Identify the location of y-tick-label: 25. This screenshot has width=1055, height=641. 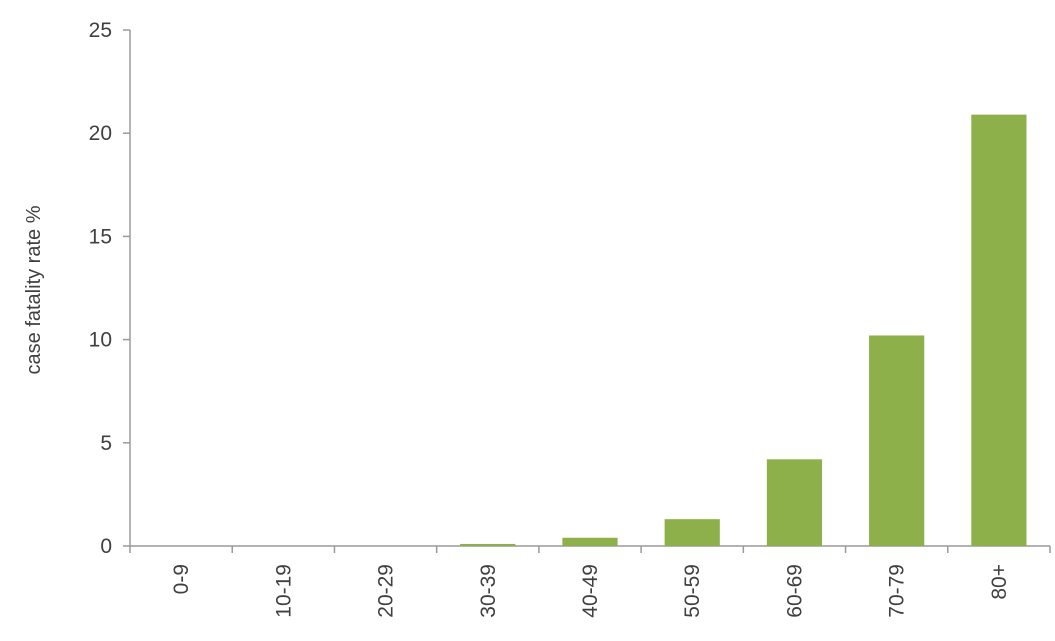
(100, 30).